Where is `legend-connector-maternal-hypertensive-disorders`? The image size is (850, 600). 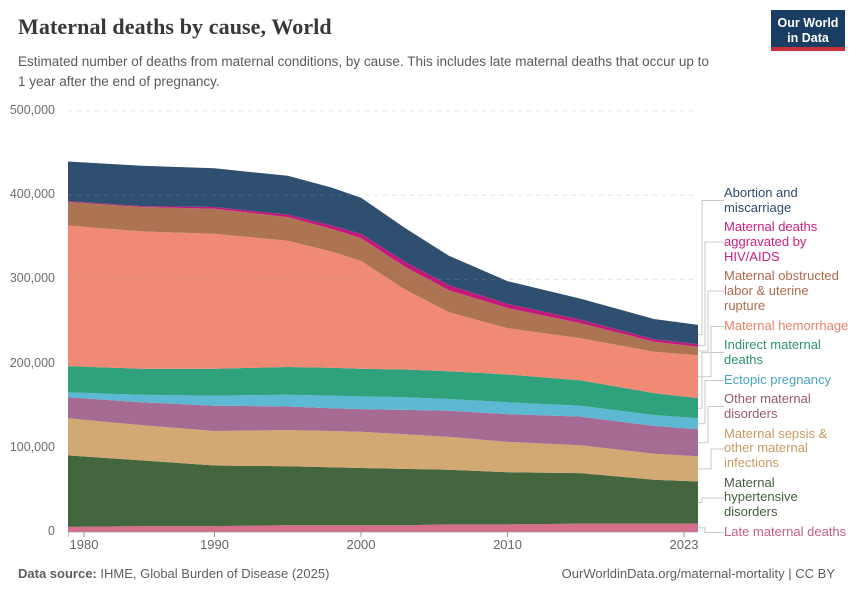 legend-connector-maternal-hypertensive-disorders is located at coordinates (711, 500).